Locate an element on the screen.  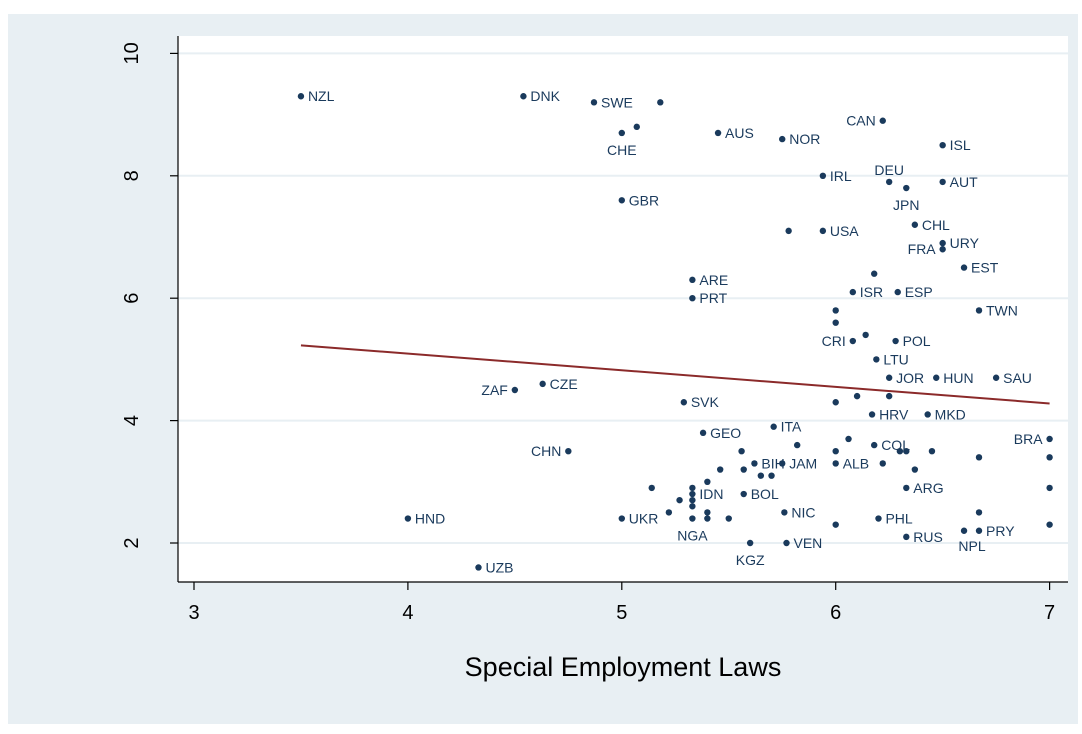
data-point-dnk is located at coordinates (523, 96).